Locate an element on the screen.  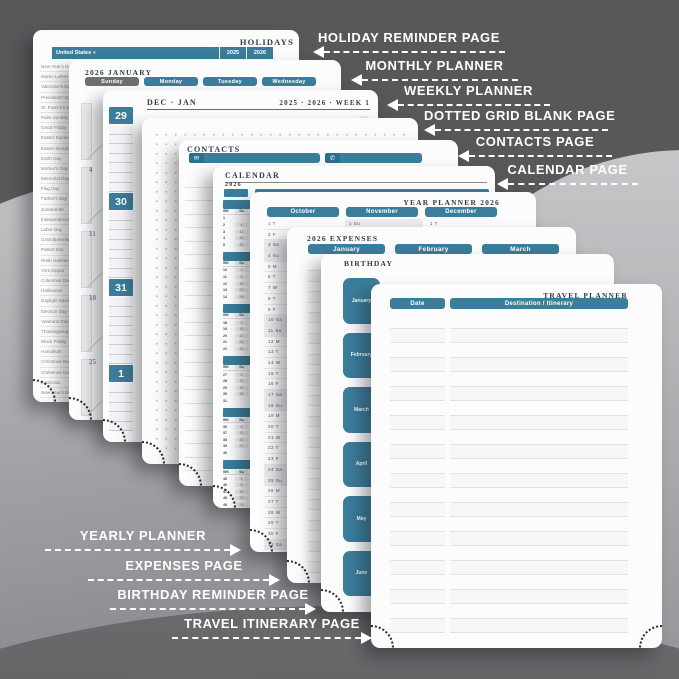
mini-month-week-row: 10 1 is located at coordinates (283, 270).